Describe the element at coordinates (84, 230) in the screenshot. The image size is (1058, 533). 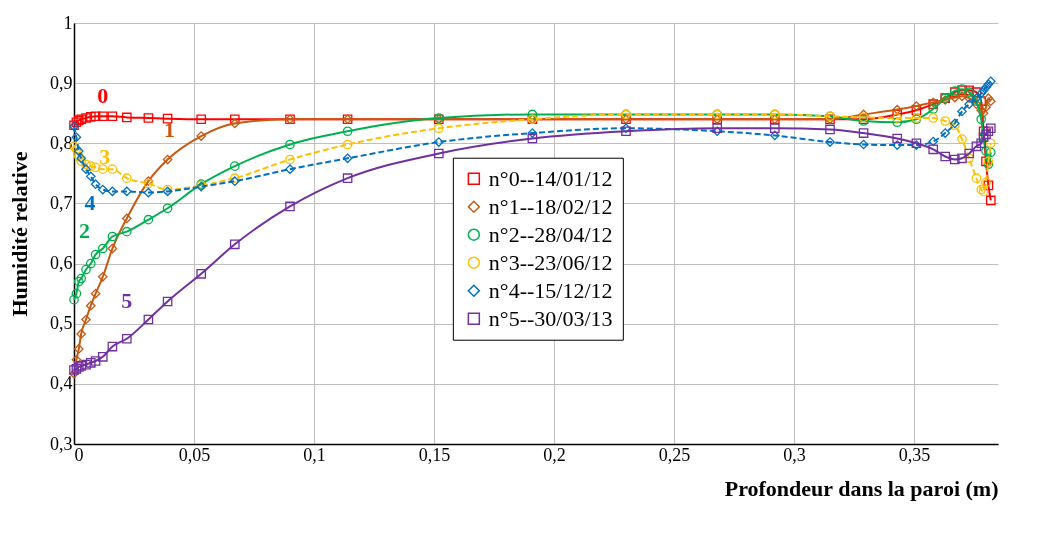
I see `annotation: 2` at that location.